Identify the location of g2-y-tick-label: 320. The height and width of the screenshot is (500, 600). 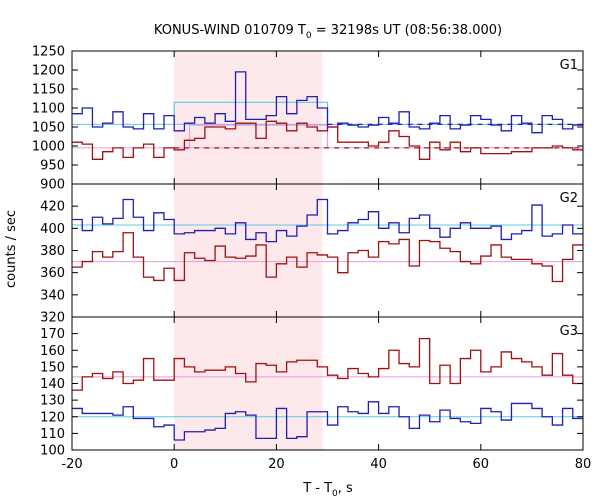
(52, 318).